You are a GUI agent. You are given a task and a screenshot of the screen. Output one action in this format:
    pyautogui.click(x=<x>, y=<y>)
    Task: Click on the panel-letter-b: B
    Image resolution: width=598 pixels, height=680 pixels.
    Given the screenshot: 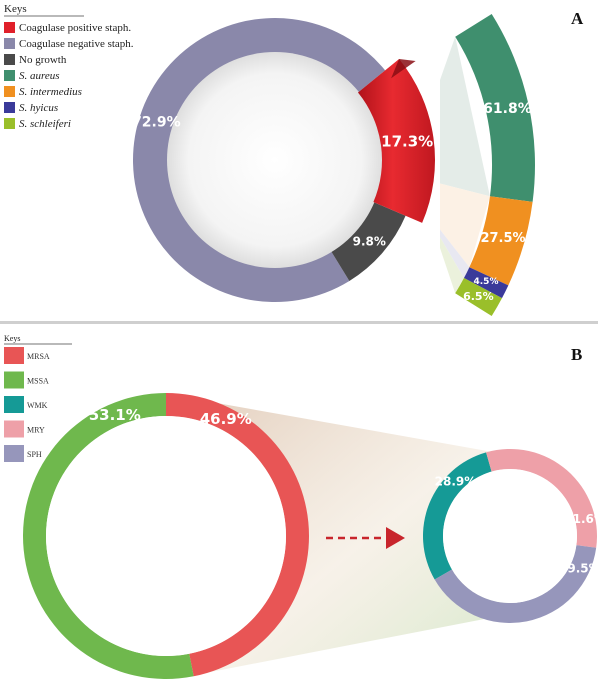 What is the action you would take?
    pyautogui.click(x=576, y=354)
    